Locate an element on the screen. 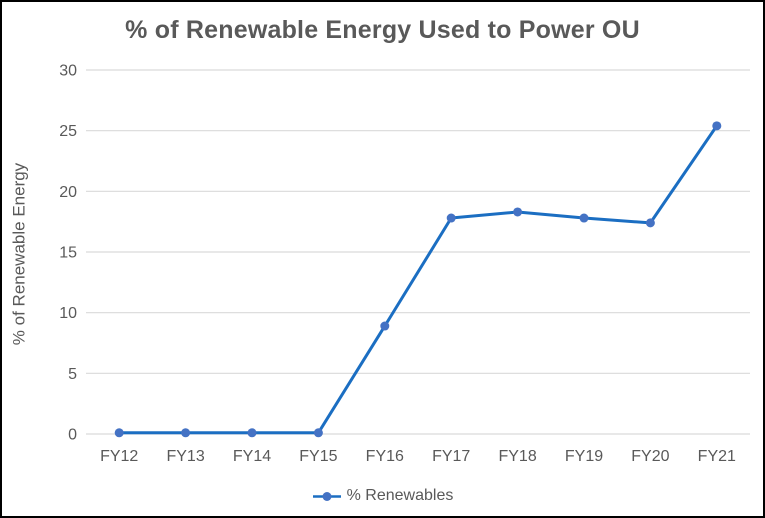  x-axis-tick-label: FY15 is located at coordinates (318, 456).